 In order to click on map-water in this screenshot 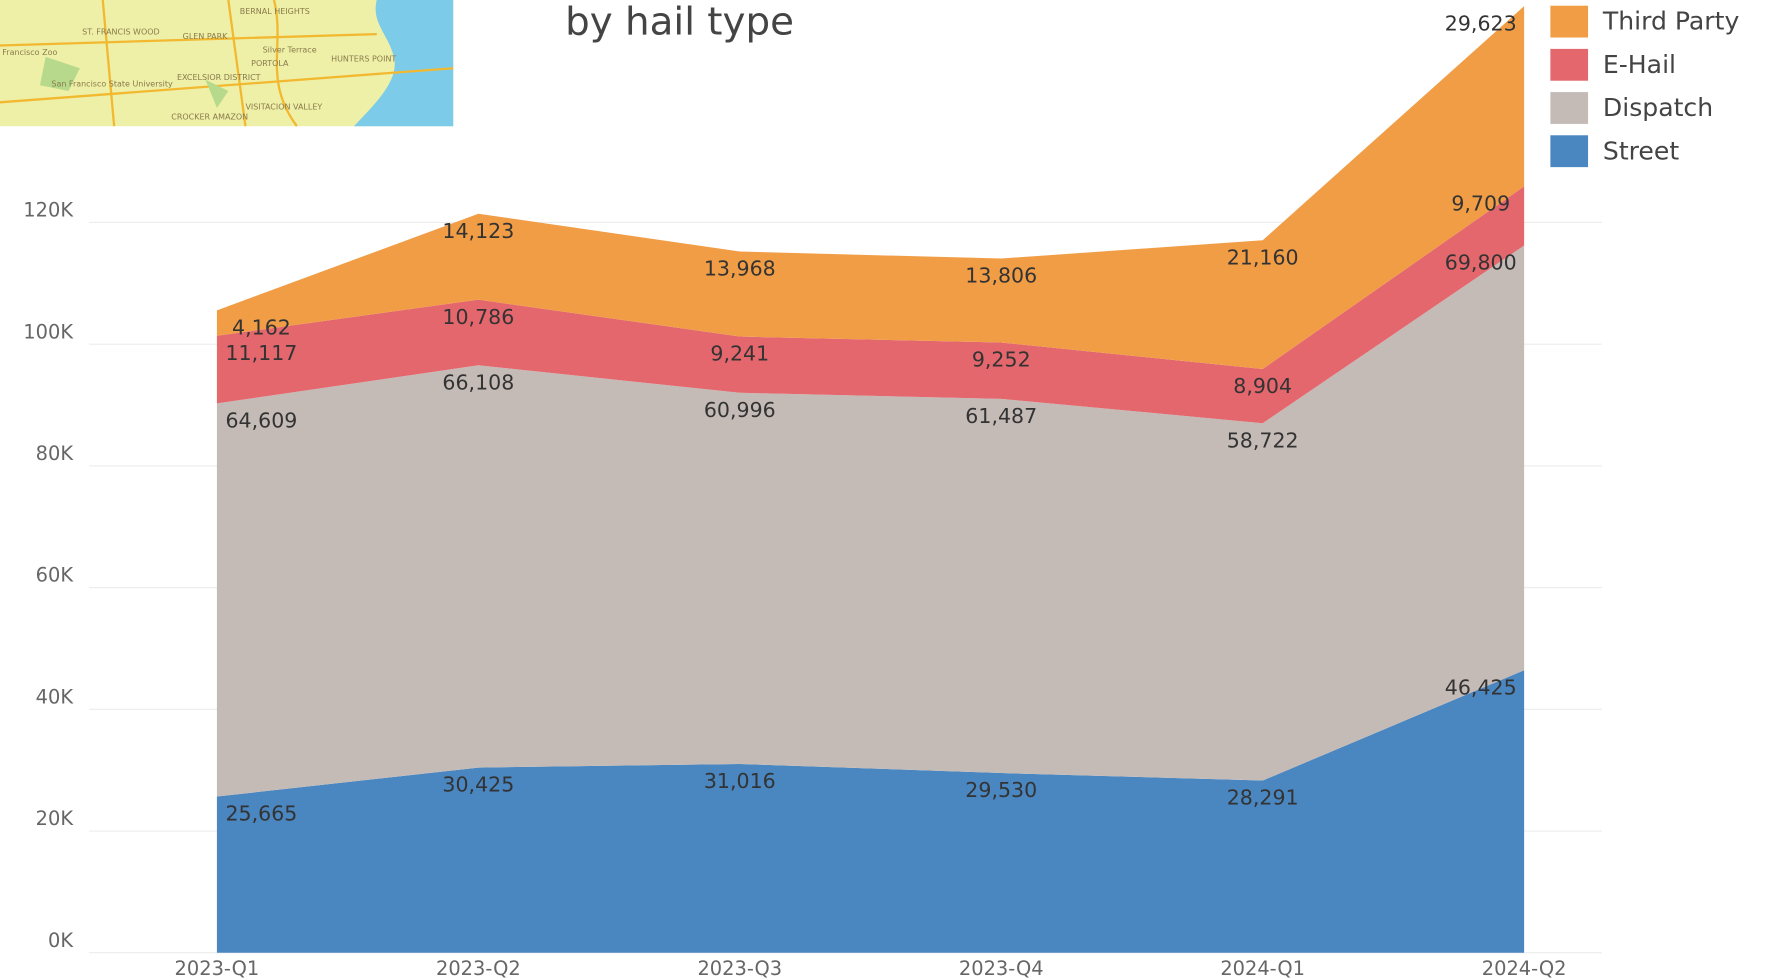, I will do `click(403, 63)`.